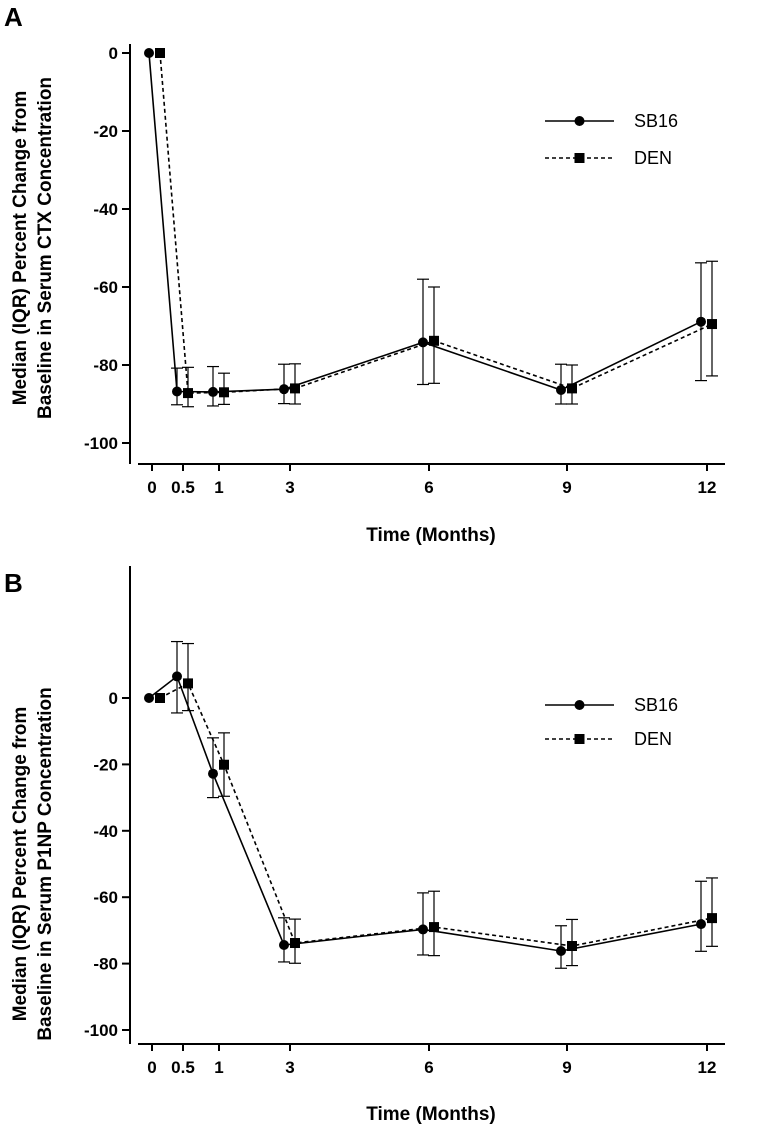 This screenshot has height=1133, width=757. Describe the element at coordinates (45, 863) in the screenshot. I see `y-axis-title-line: Baseline in Serum P1NP Concentration` at that location.